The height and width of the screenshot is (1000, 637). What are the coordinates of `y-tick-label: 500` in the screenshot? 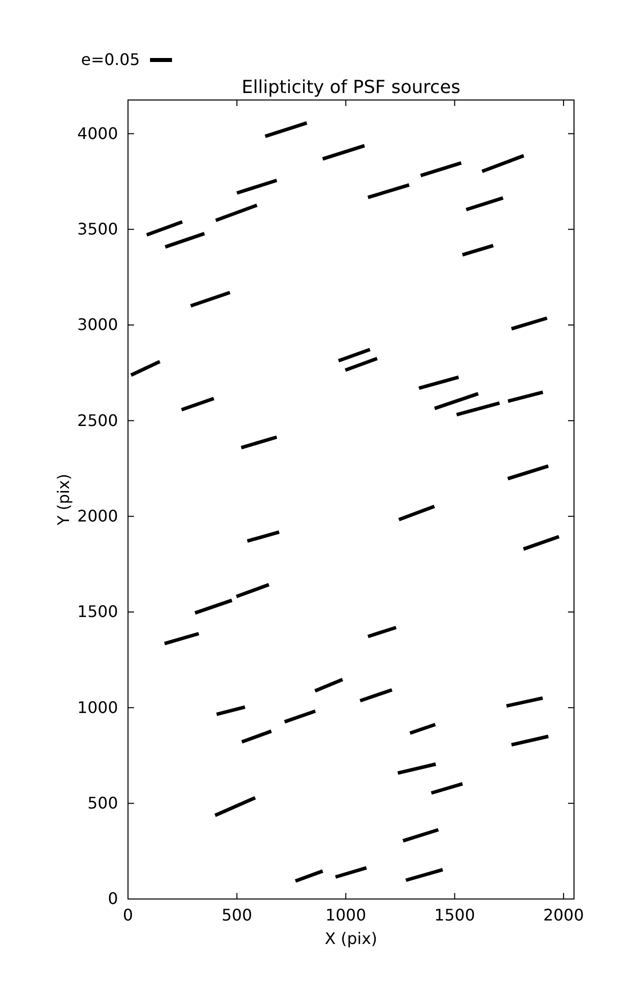 It's located at (102, 802).